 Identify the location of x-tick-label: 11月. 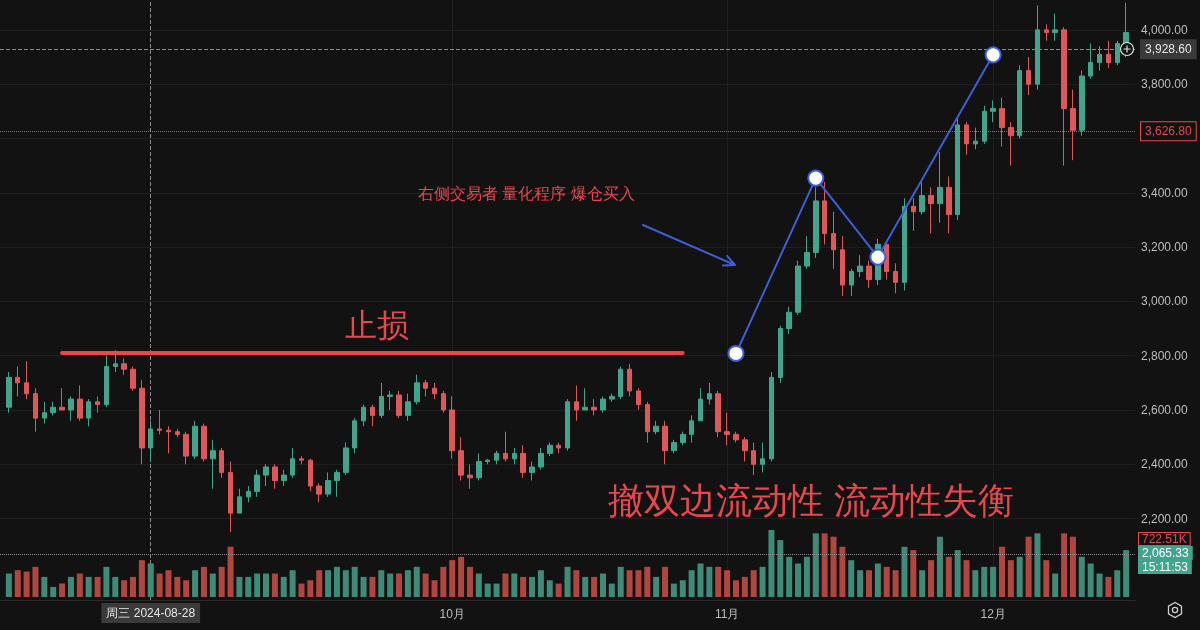
(727, 614).